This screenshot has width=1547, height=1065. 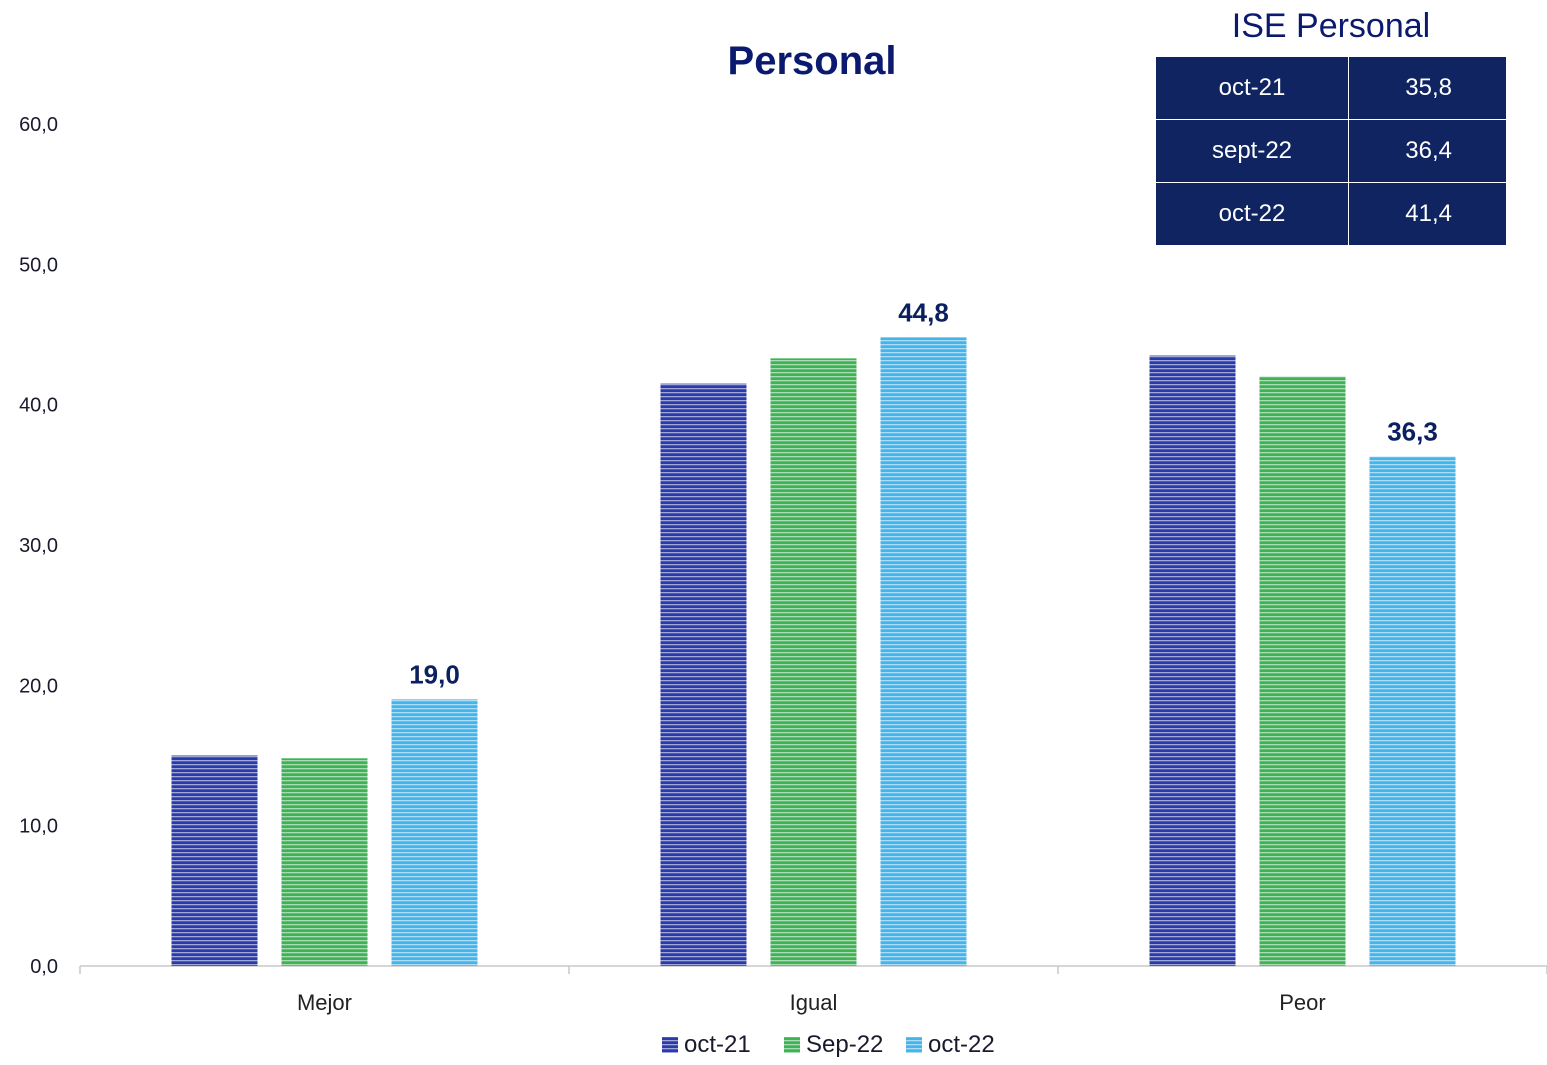 What do you see at coordinates (717, 1044) in the screenshot?
I see `legend-label: oct-21` at bounding box center [717, 1044].